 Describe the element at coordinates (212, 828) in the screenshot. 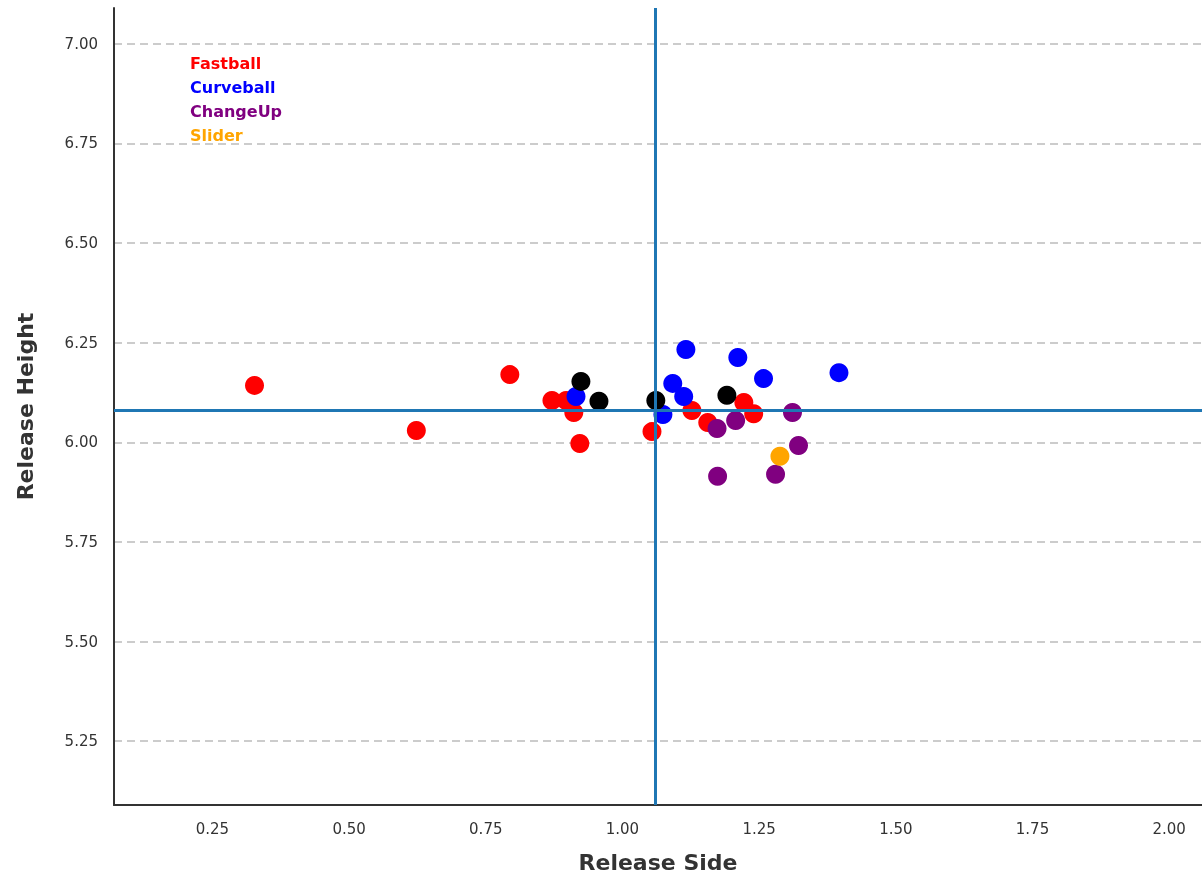

I see `x-tick-label: 0.25` at that location.